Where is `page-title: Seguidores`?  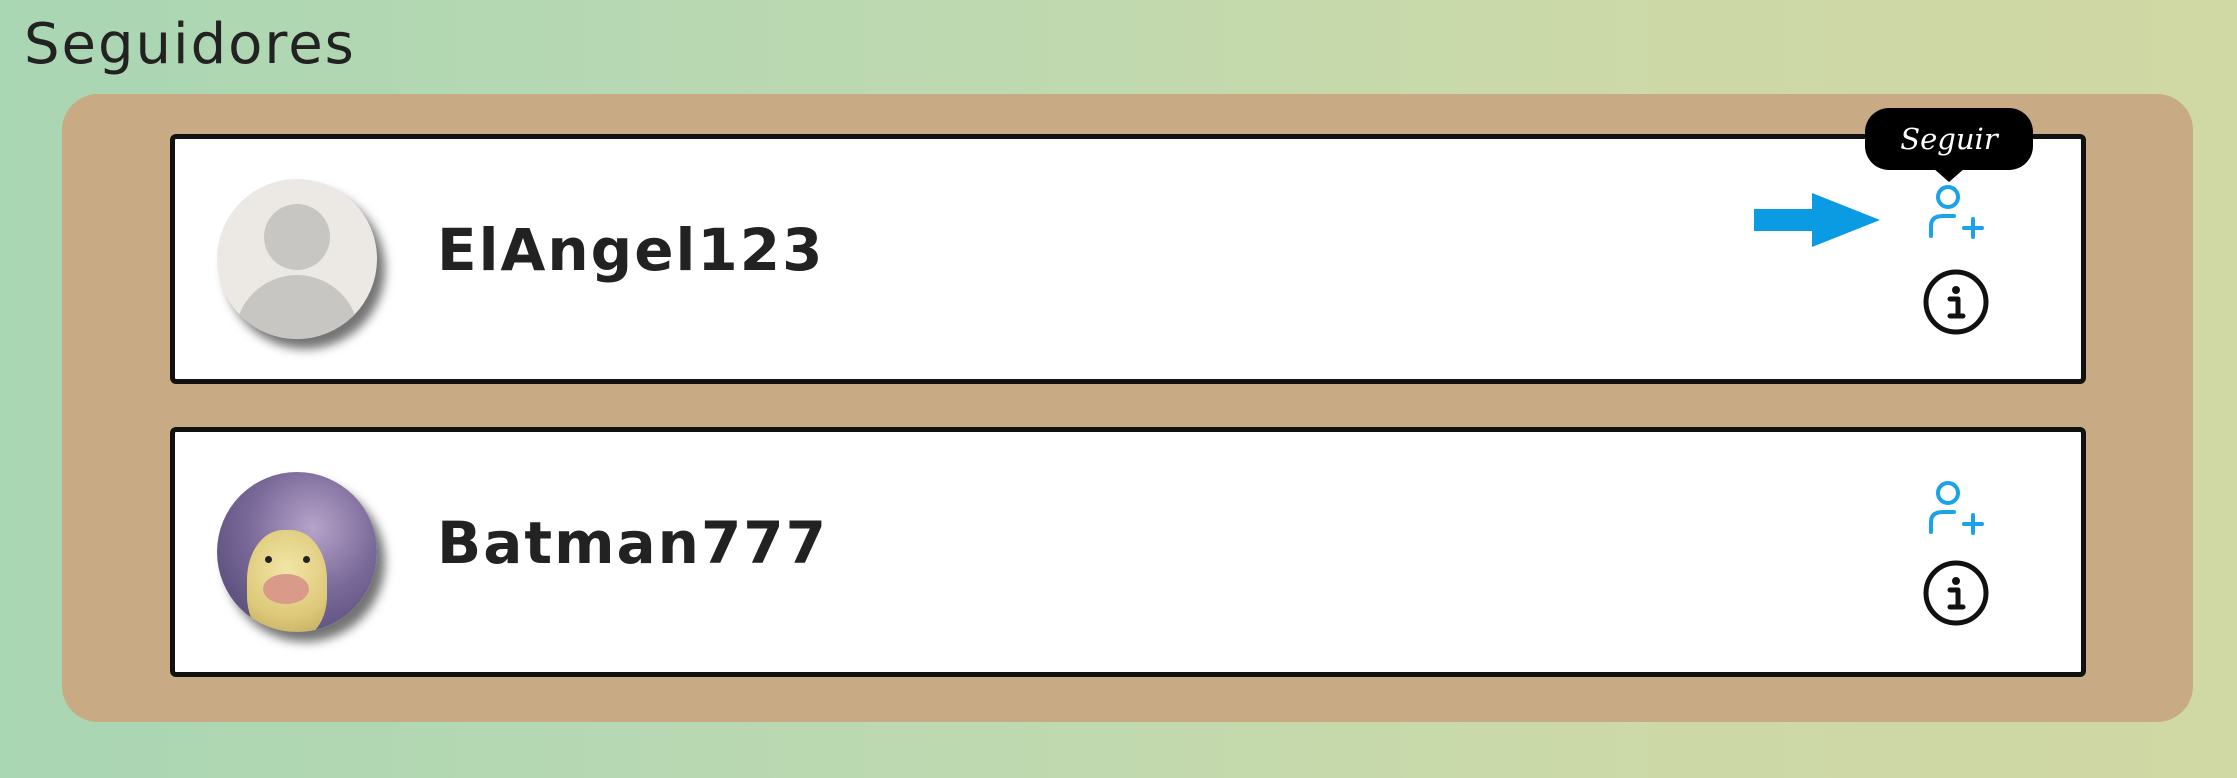
page-title: Seguidores is located at coordinates (190, 44).